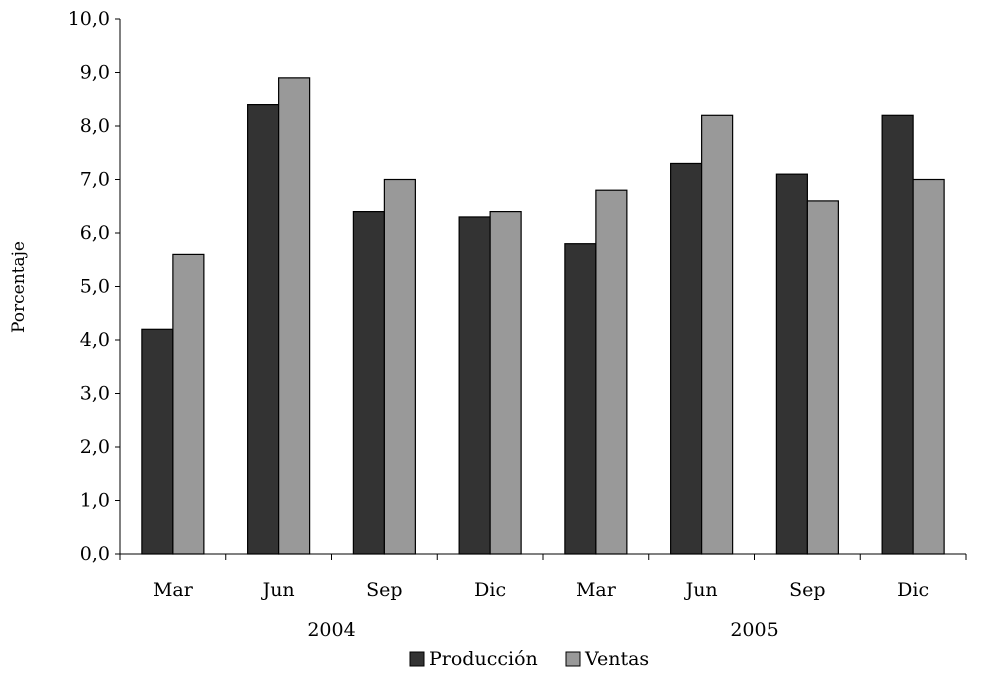 The height and width of the screenshot is (675, 981). I want to click on y-tick-label: 5,0, so click(95, 287).